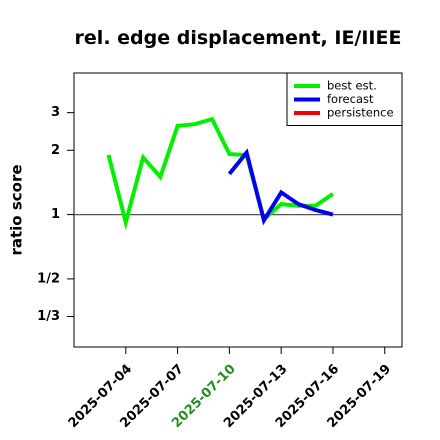  I want to click on series-line-best-est, so click(220, 173).